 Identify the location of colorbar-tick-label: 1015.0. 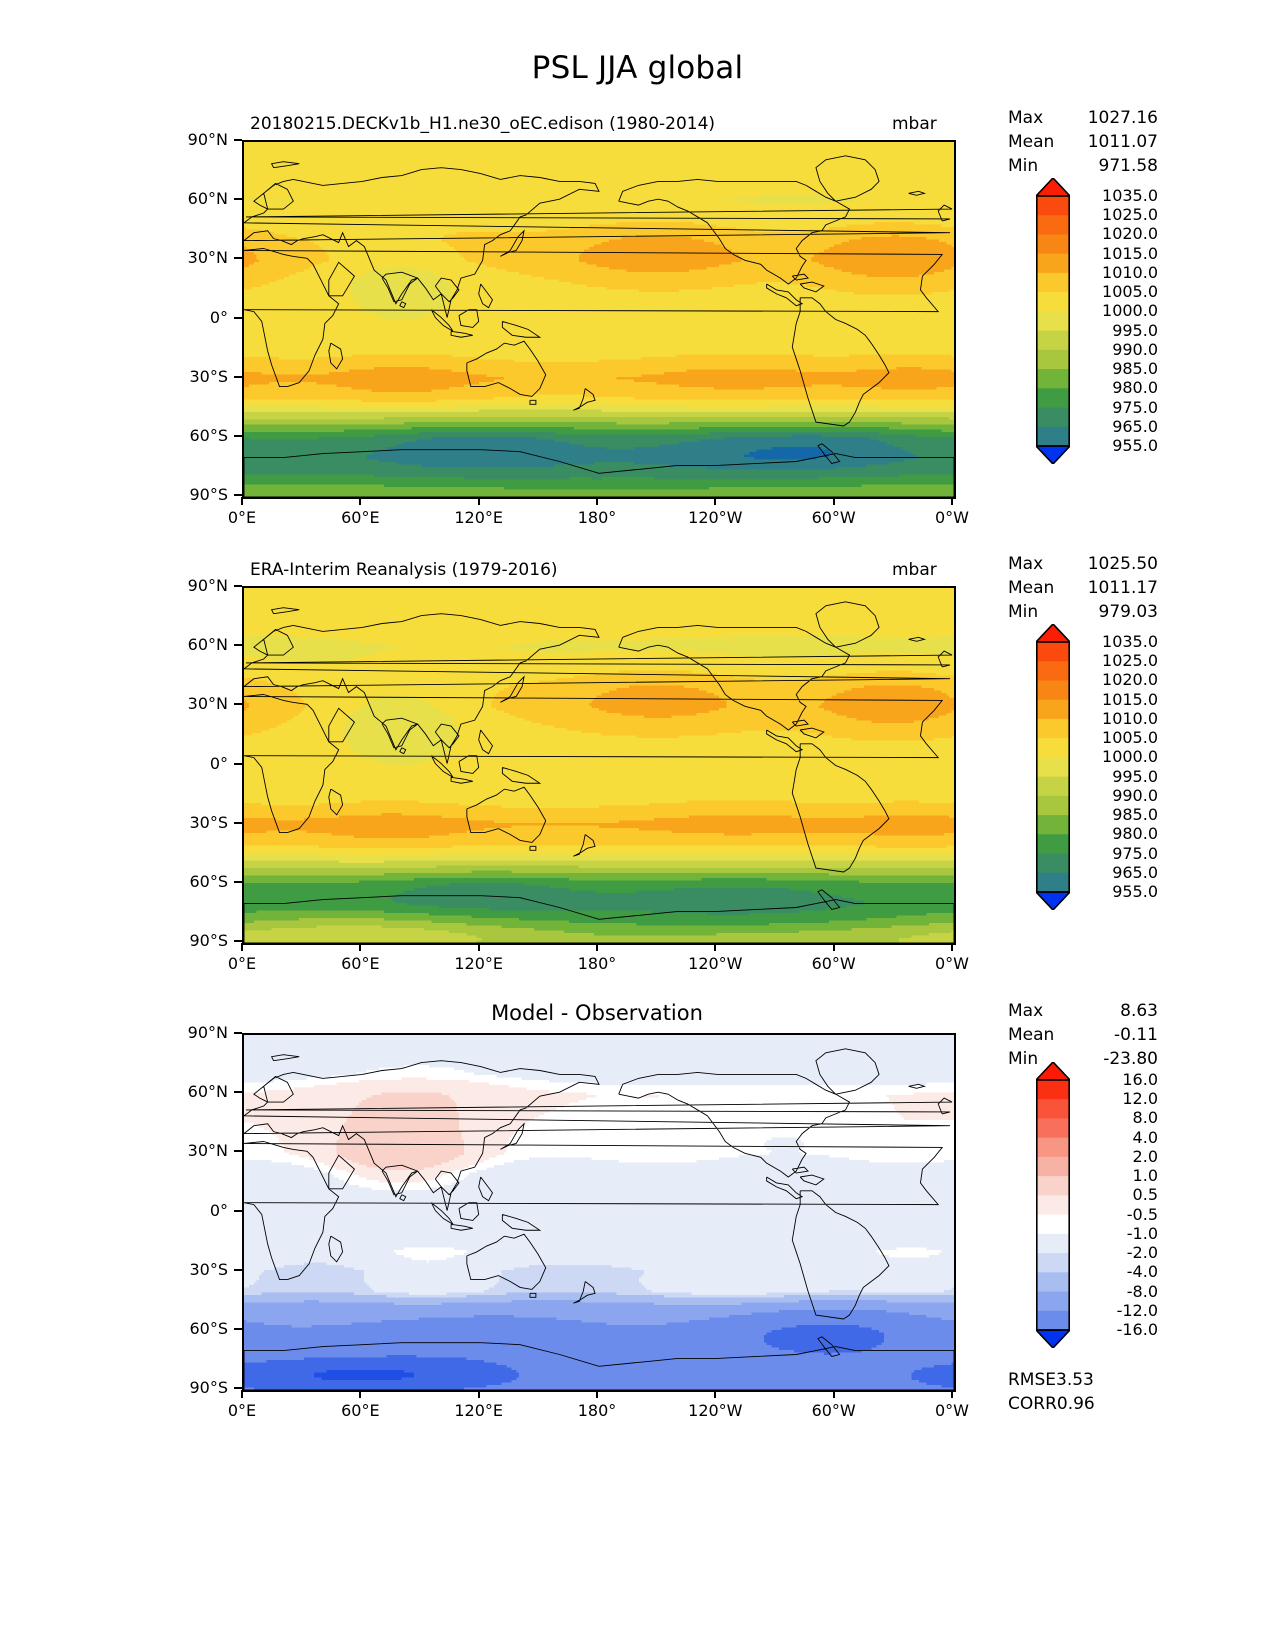
(1130, 253).